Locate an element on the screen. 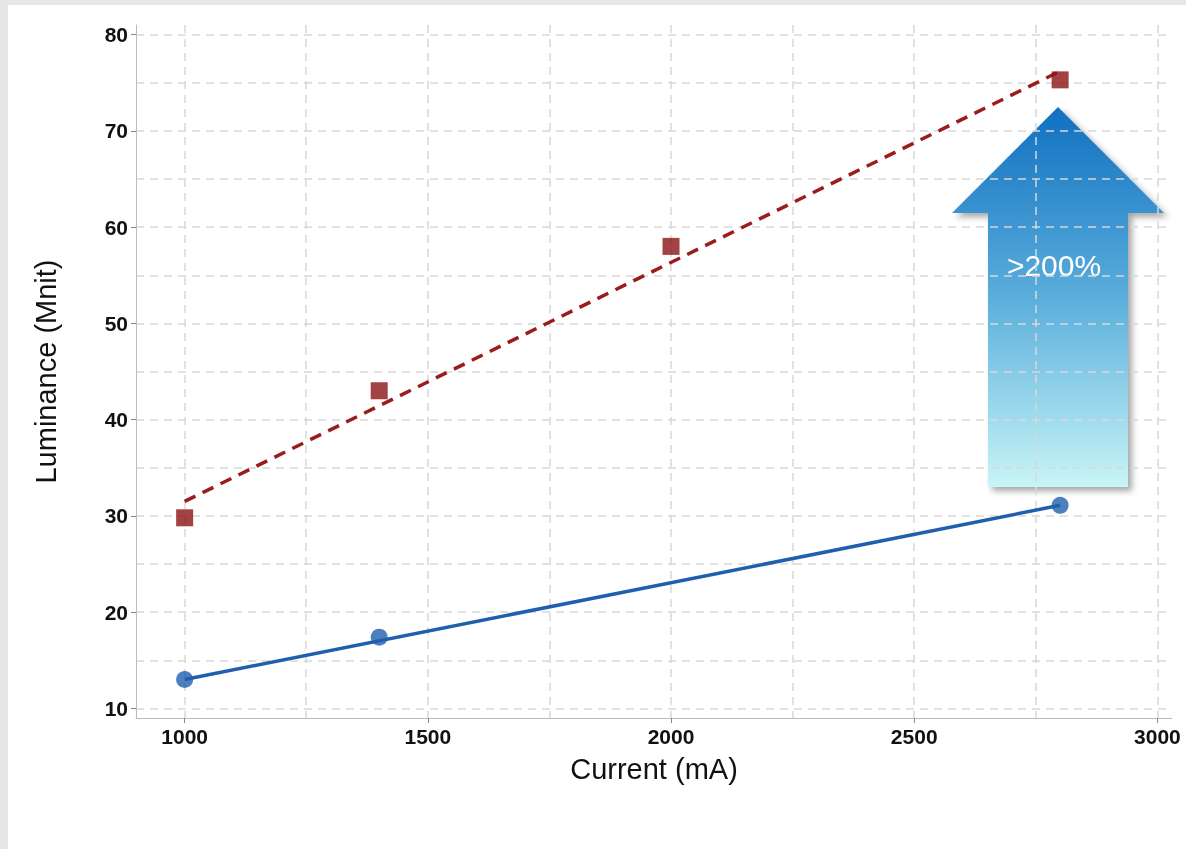 The width and height of the screenshot is (1186, 849). y-tick-label: 50 is located at coordinates (116, 323).